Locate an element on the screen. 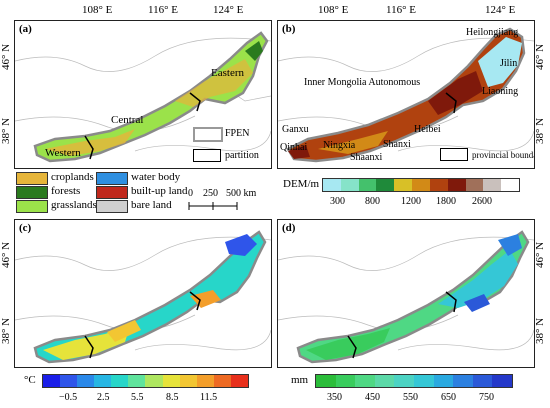 This screenshot has height=408, width=550. legend-swatch-croplands is located at coordinates (32, 178).